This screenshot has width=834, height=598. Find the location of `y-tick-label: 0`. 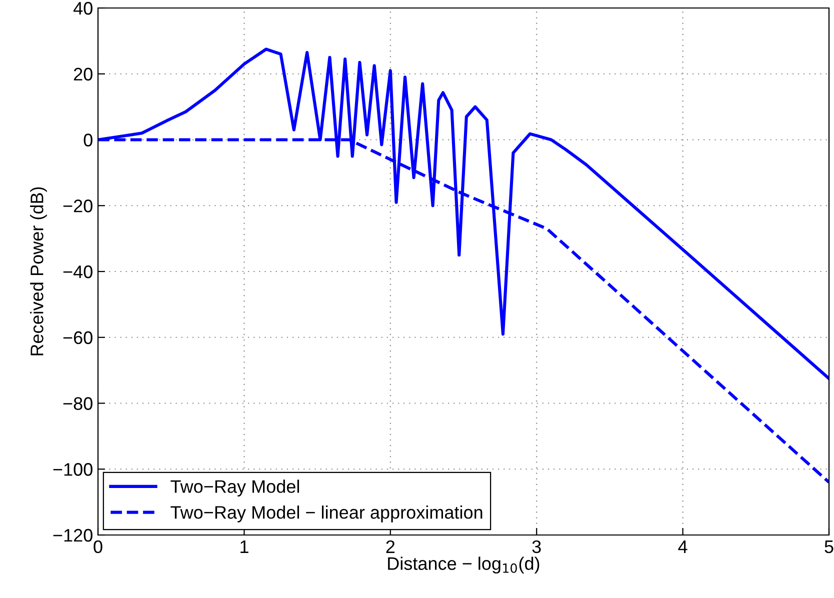

y-tick-label: 0 is located at coordinates (88, 140).